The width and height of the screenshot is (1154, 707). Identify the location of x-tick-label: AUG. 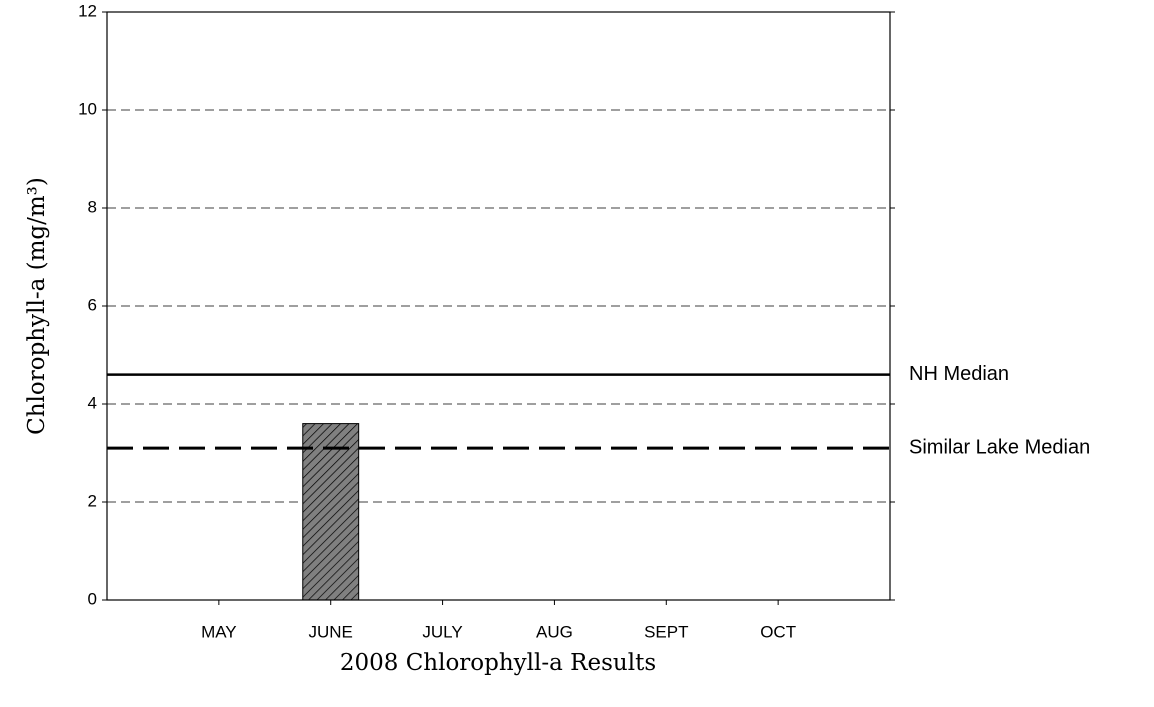
(554, 631).